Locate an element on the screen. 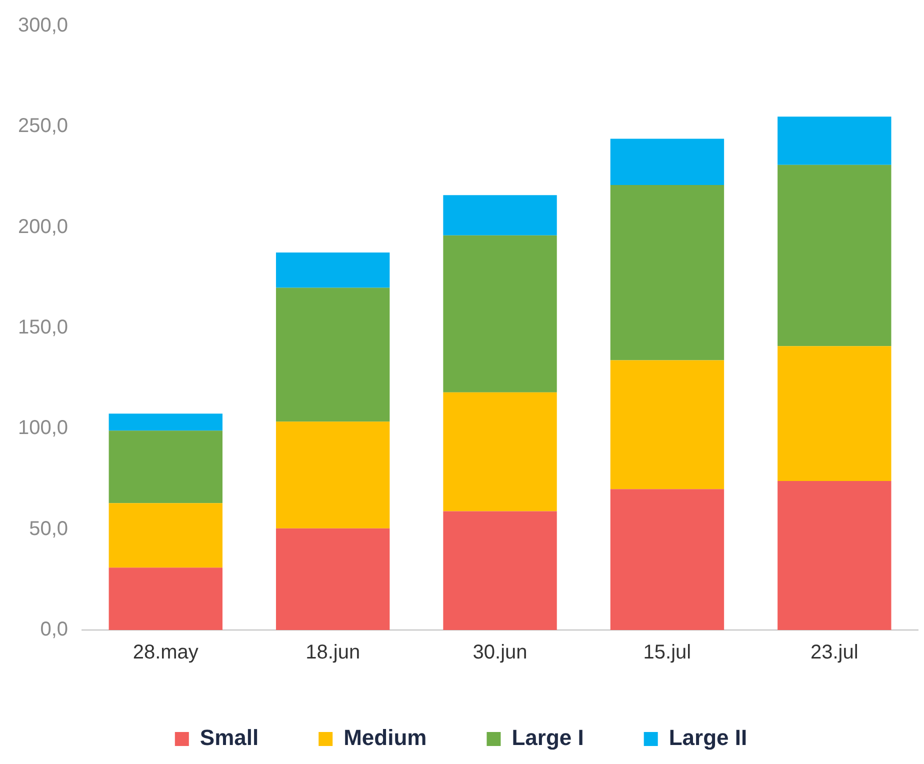 The width and height of the screenshot is (924, 764). x-tick-label: 23.jul is located at coordinates (834, 653).